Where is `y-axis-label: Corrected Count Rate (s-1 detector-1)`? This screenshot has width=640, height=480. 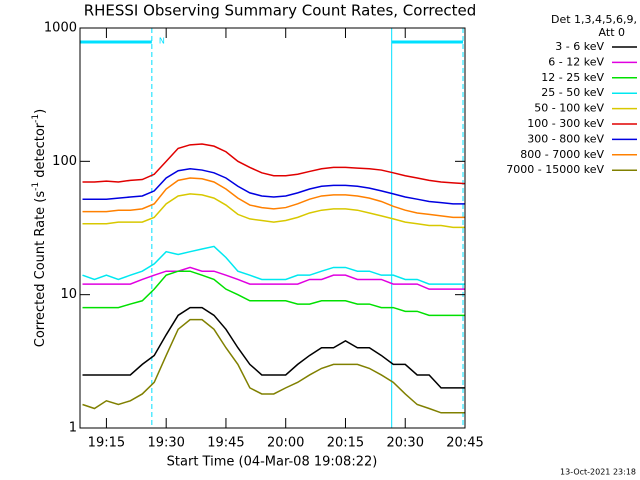 y-axis-label: Corrected Count Rate (s-1 detector-1) is located at coordinates (39, 228).